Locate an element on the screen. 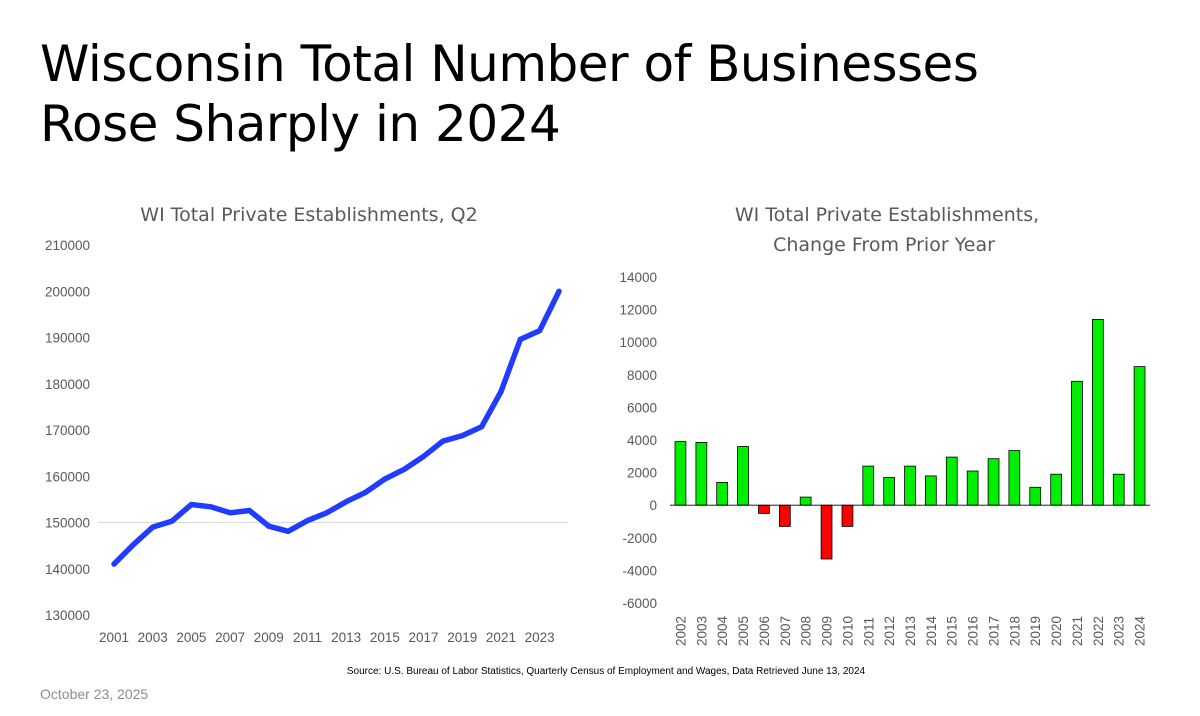 The width and height of the screenshot is (1200, 716). slide-title-line-2: Rose Sharply in 2024 is located at coordinates (300, 124).